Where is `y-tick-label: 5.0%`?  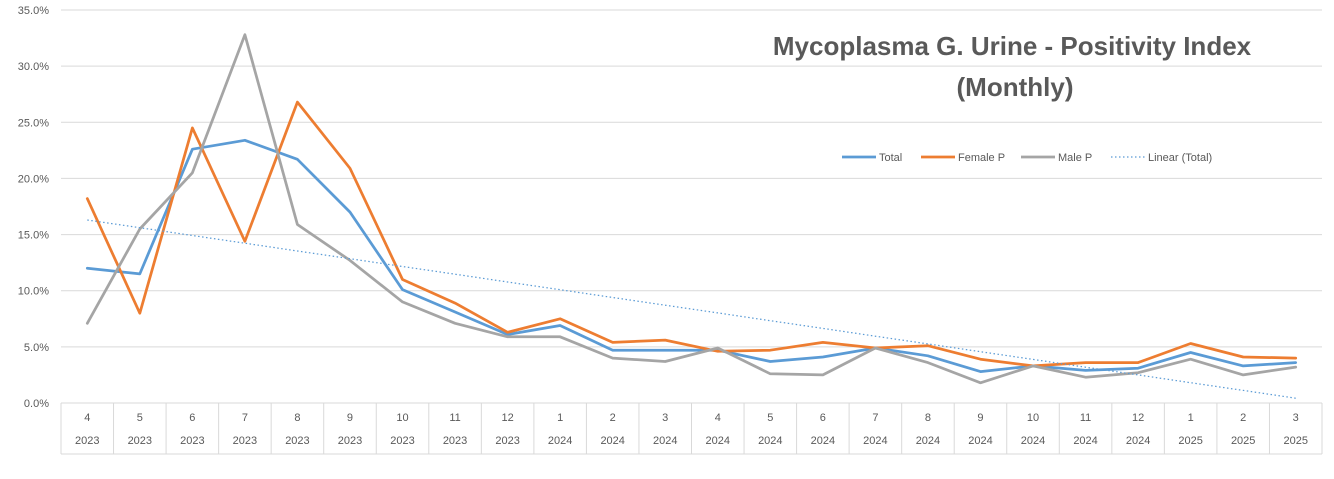 y-tick-label: 5.0% is located at coordinates (36, 348).